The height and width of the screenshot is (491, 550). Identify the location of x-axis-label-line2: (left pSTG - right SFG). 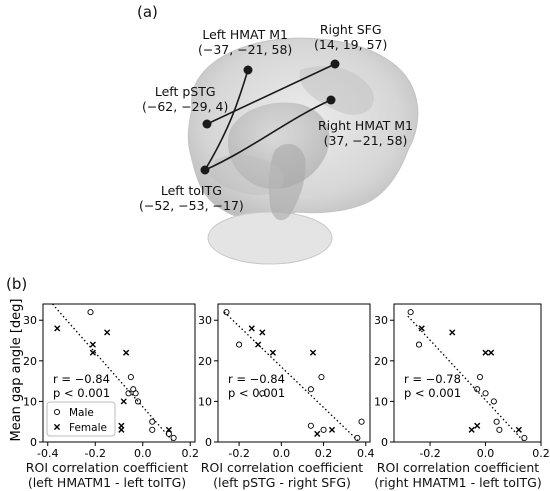
(282, 482).